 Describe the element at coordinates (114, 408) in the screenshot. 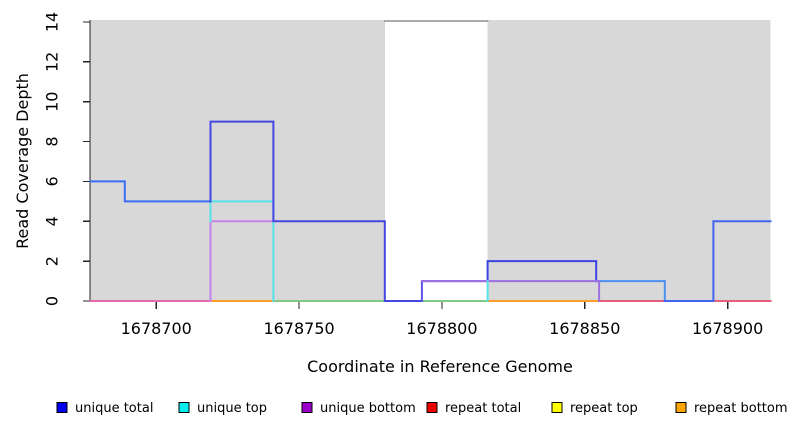

I see `legend-label: unique total` at that location.